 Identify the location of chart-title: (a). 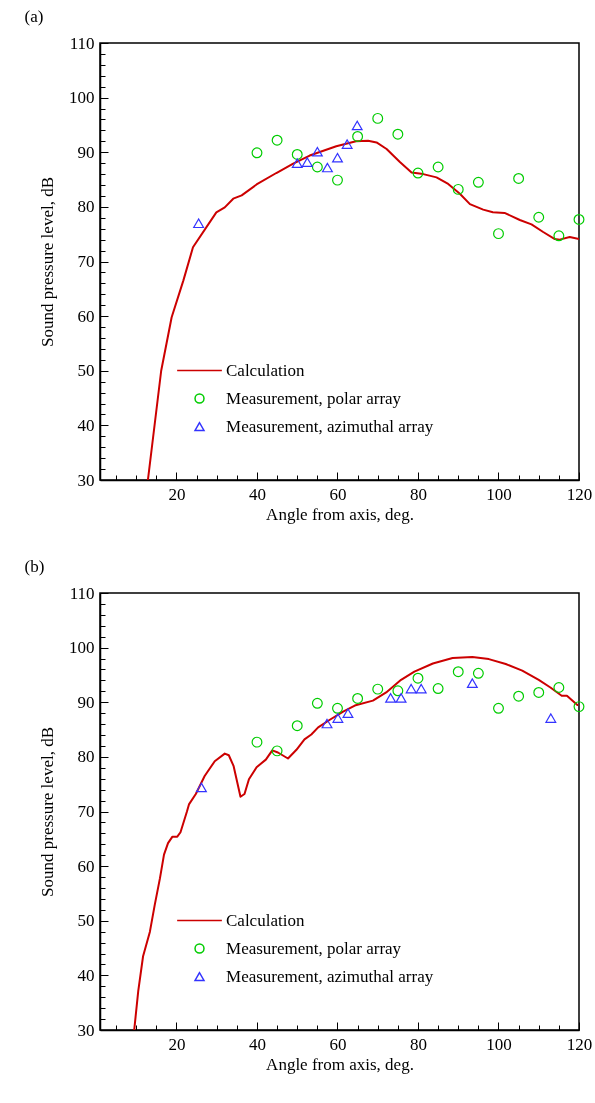
(34, 16).